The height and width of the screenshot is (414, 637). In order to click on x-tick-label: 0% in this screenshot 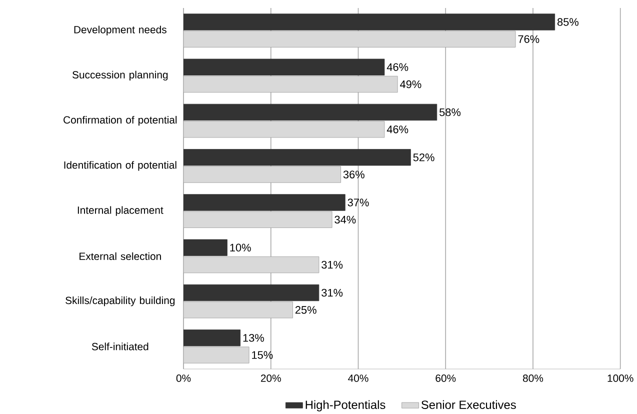, I will do `click(183, 378)`.